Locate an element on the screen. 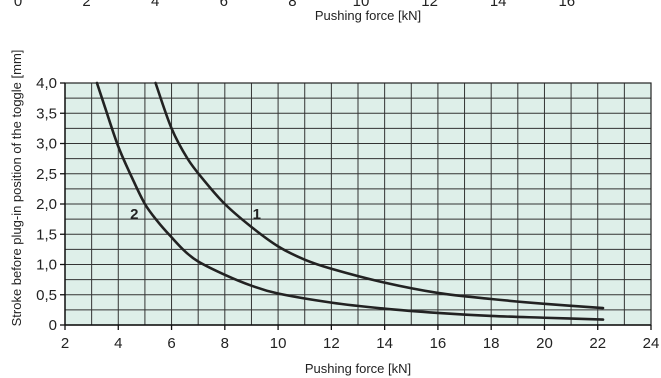  y-tick-label: 1,0 is located at coordinates (46, 265).